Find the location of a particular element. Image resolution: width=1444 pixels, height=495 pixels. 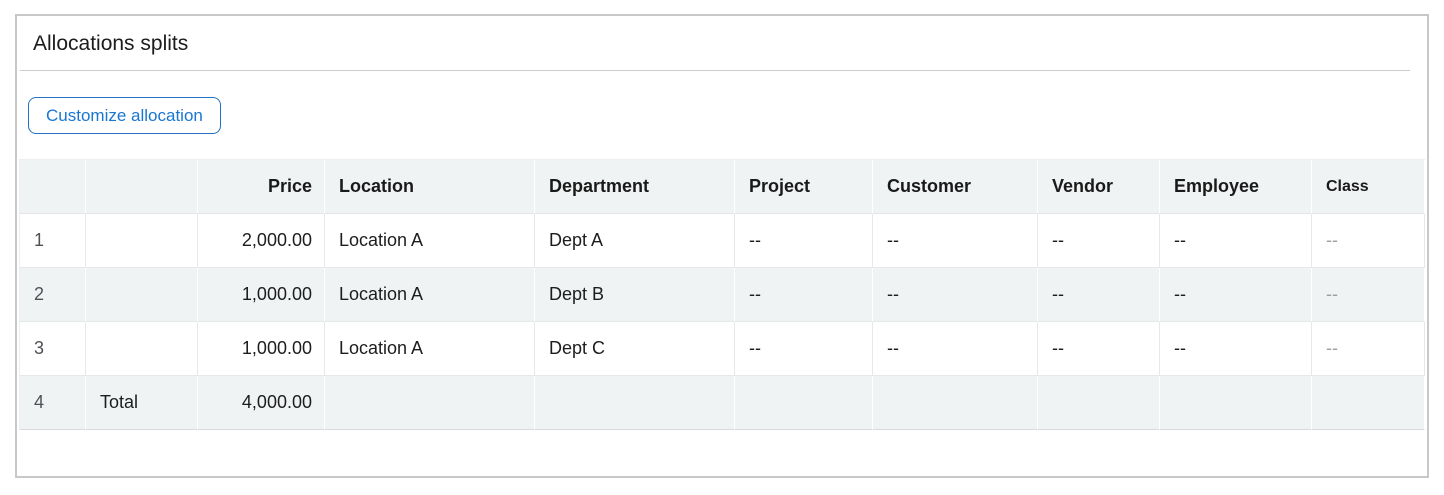

table-row: 1 2,000.00 Location A Dept A -- -- -- -- -- is located at coordinates (722, 241).